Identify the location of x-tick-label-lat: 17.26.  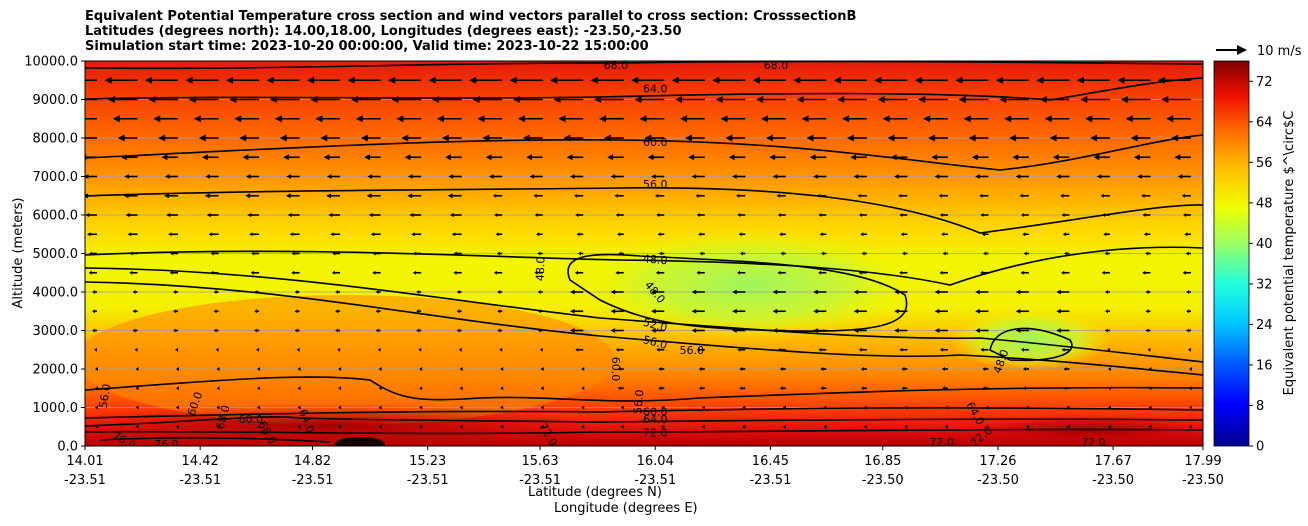
(997, 461).